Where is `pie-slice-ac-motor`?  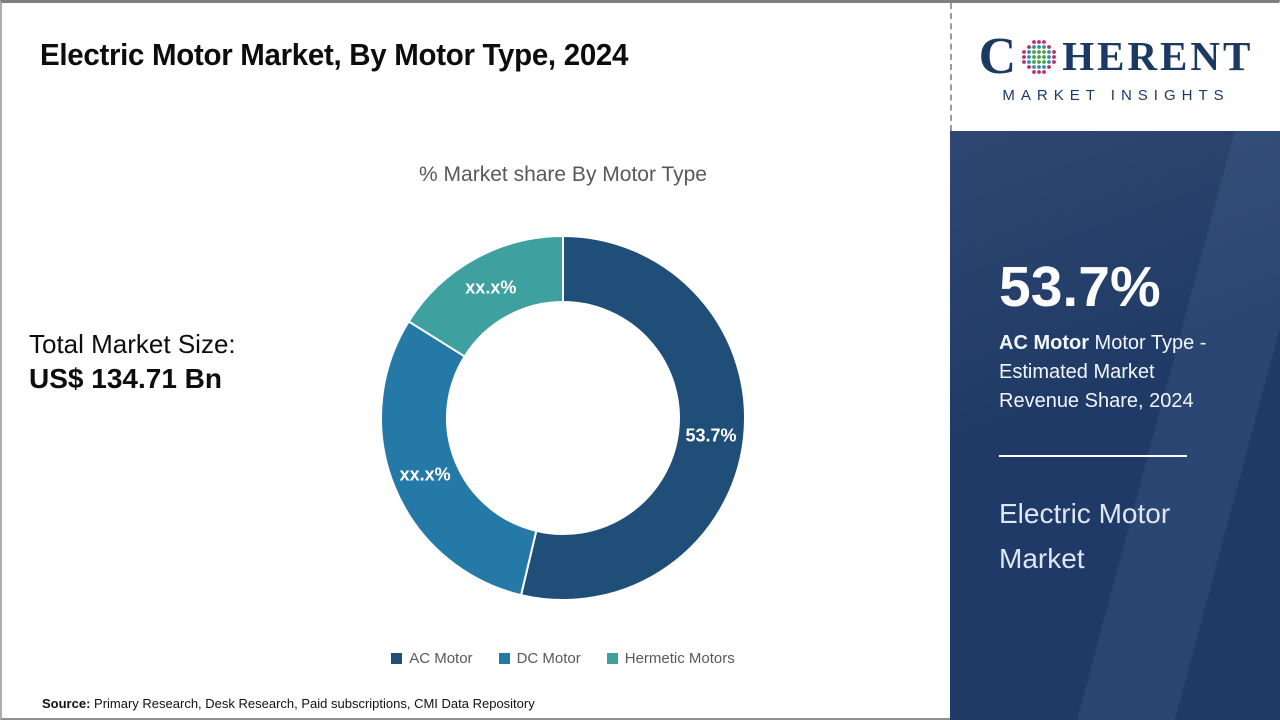 pie-slice-ac-motor is located at coordinates (633, 418).